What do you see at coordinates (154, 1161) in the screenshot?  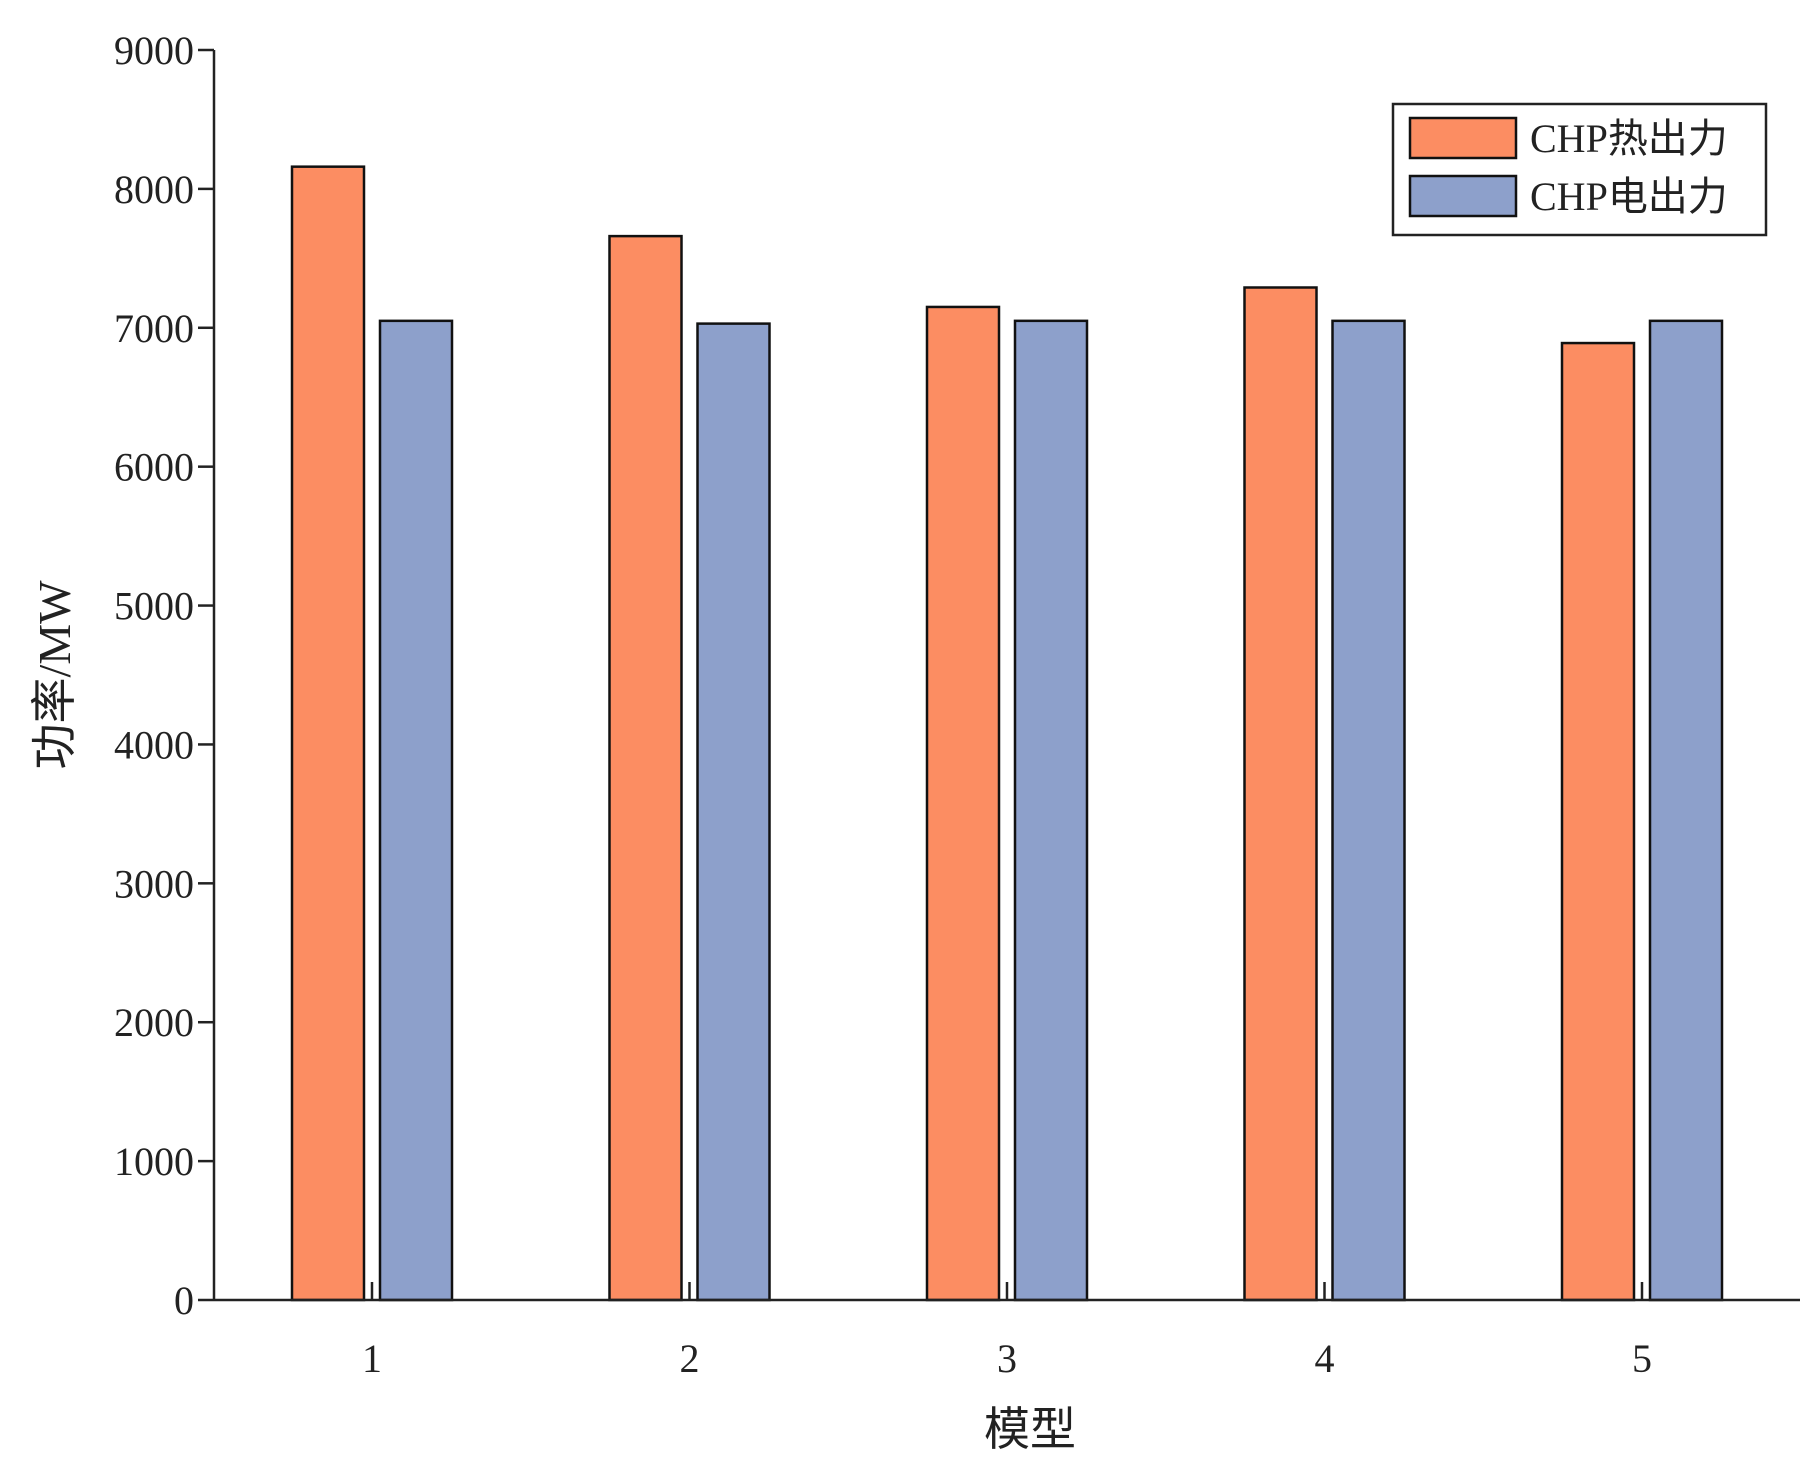 I see `y-tick-label: 1000` at bounding box center [154, 1161].